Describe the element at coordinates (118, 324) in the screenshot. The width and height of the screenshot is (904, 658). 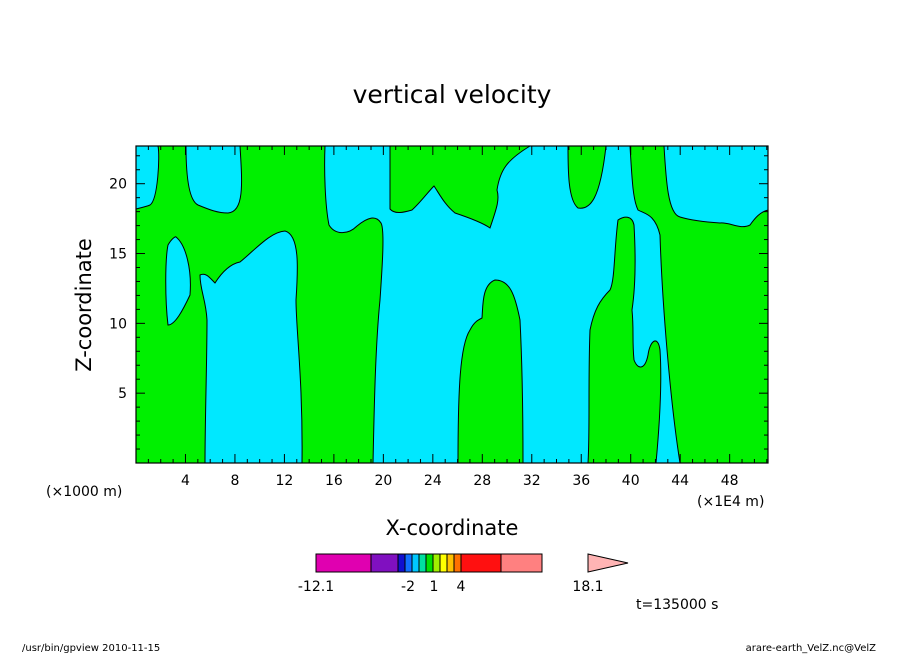
I see `y-tick-label: 10` at that location.